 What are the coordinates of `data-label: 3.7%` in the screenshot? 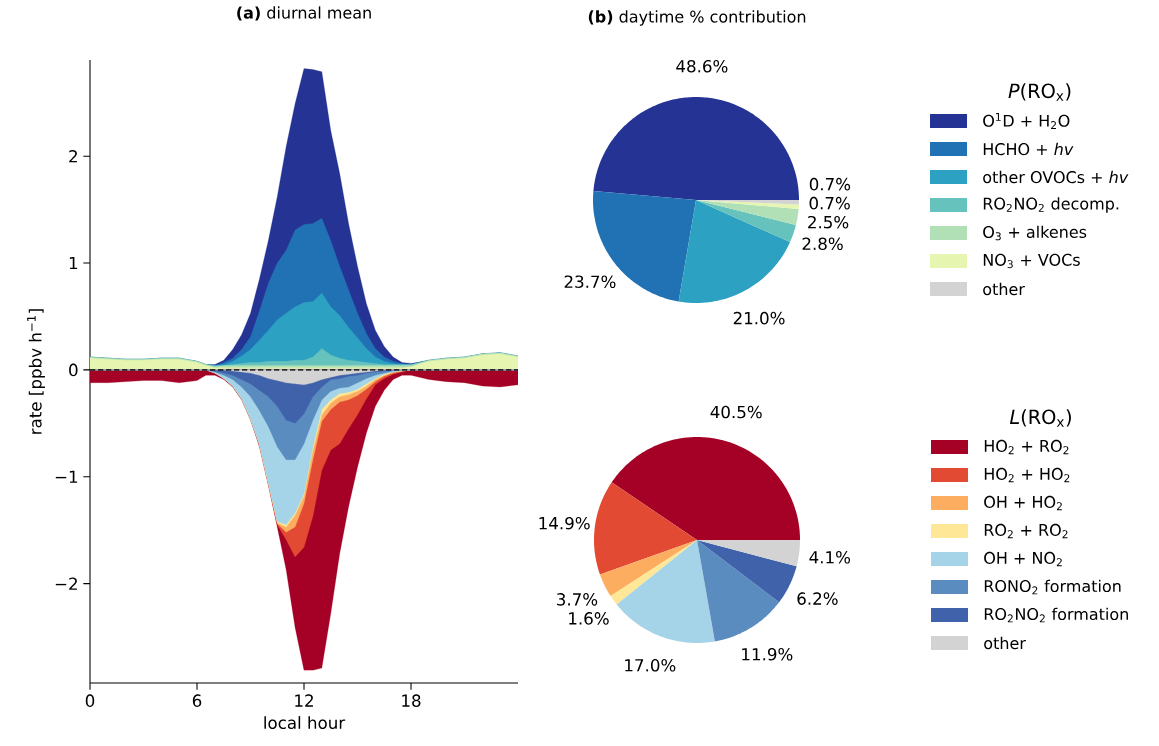 It's located at (577, 599).